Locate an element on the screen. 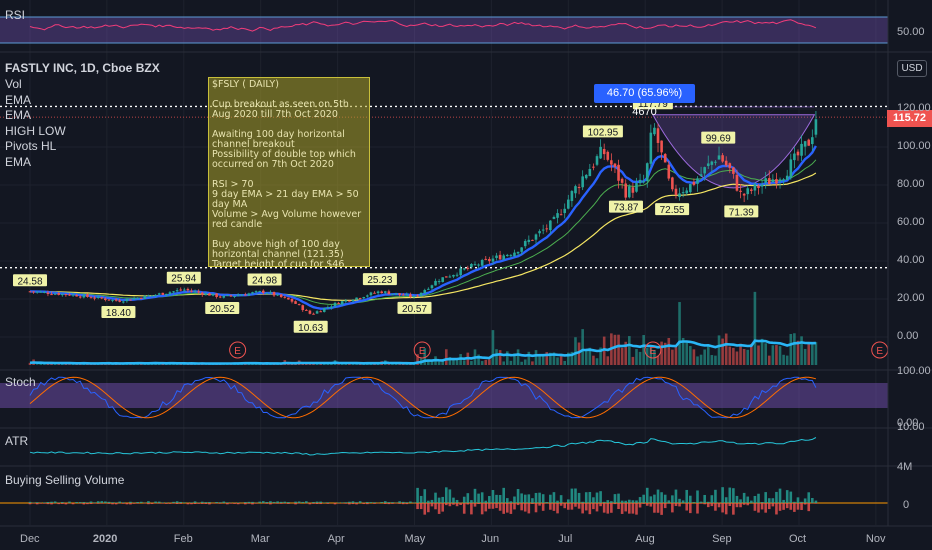  atr-axis-label: 10.00 is located at coordinates (911, 427).